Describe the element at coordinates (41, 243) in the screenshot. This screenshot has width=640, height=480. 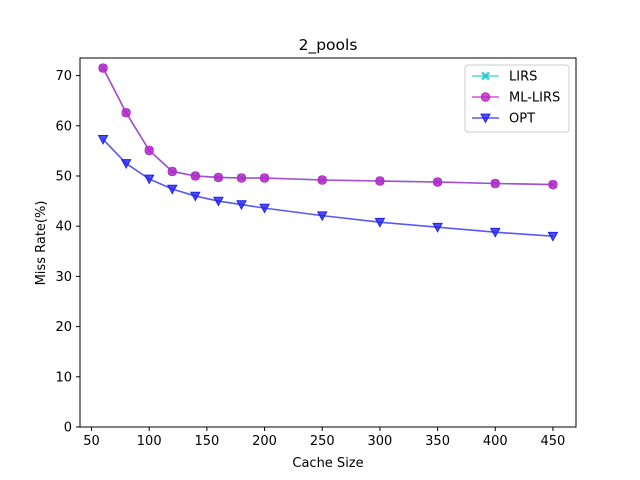
I see `y-axis-label: Miss Rate(%)` at that location.